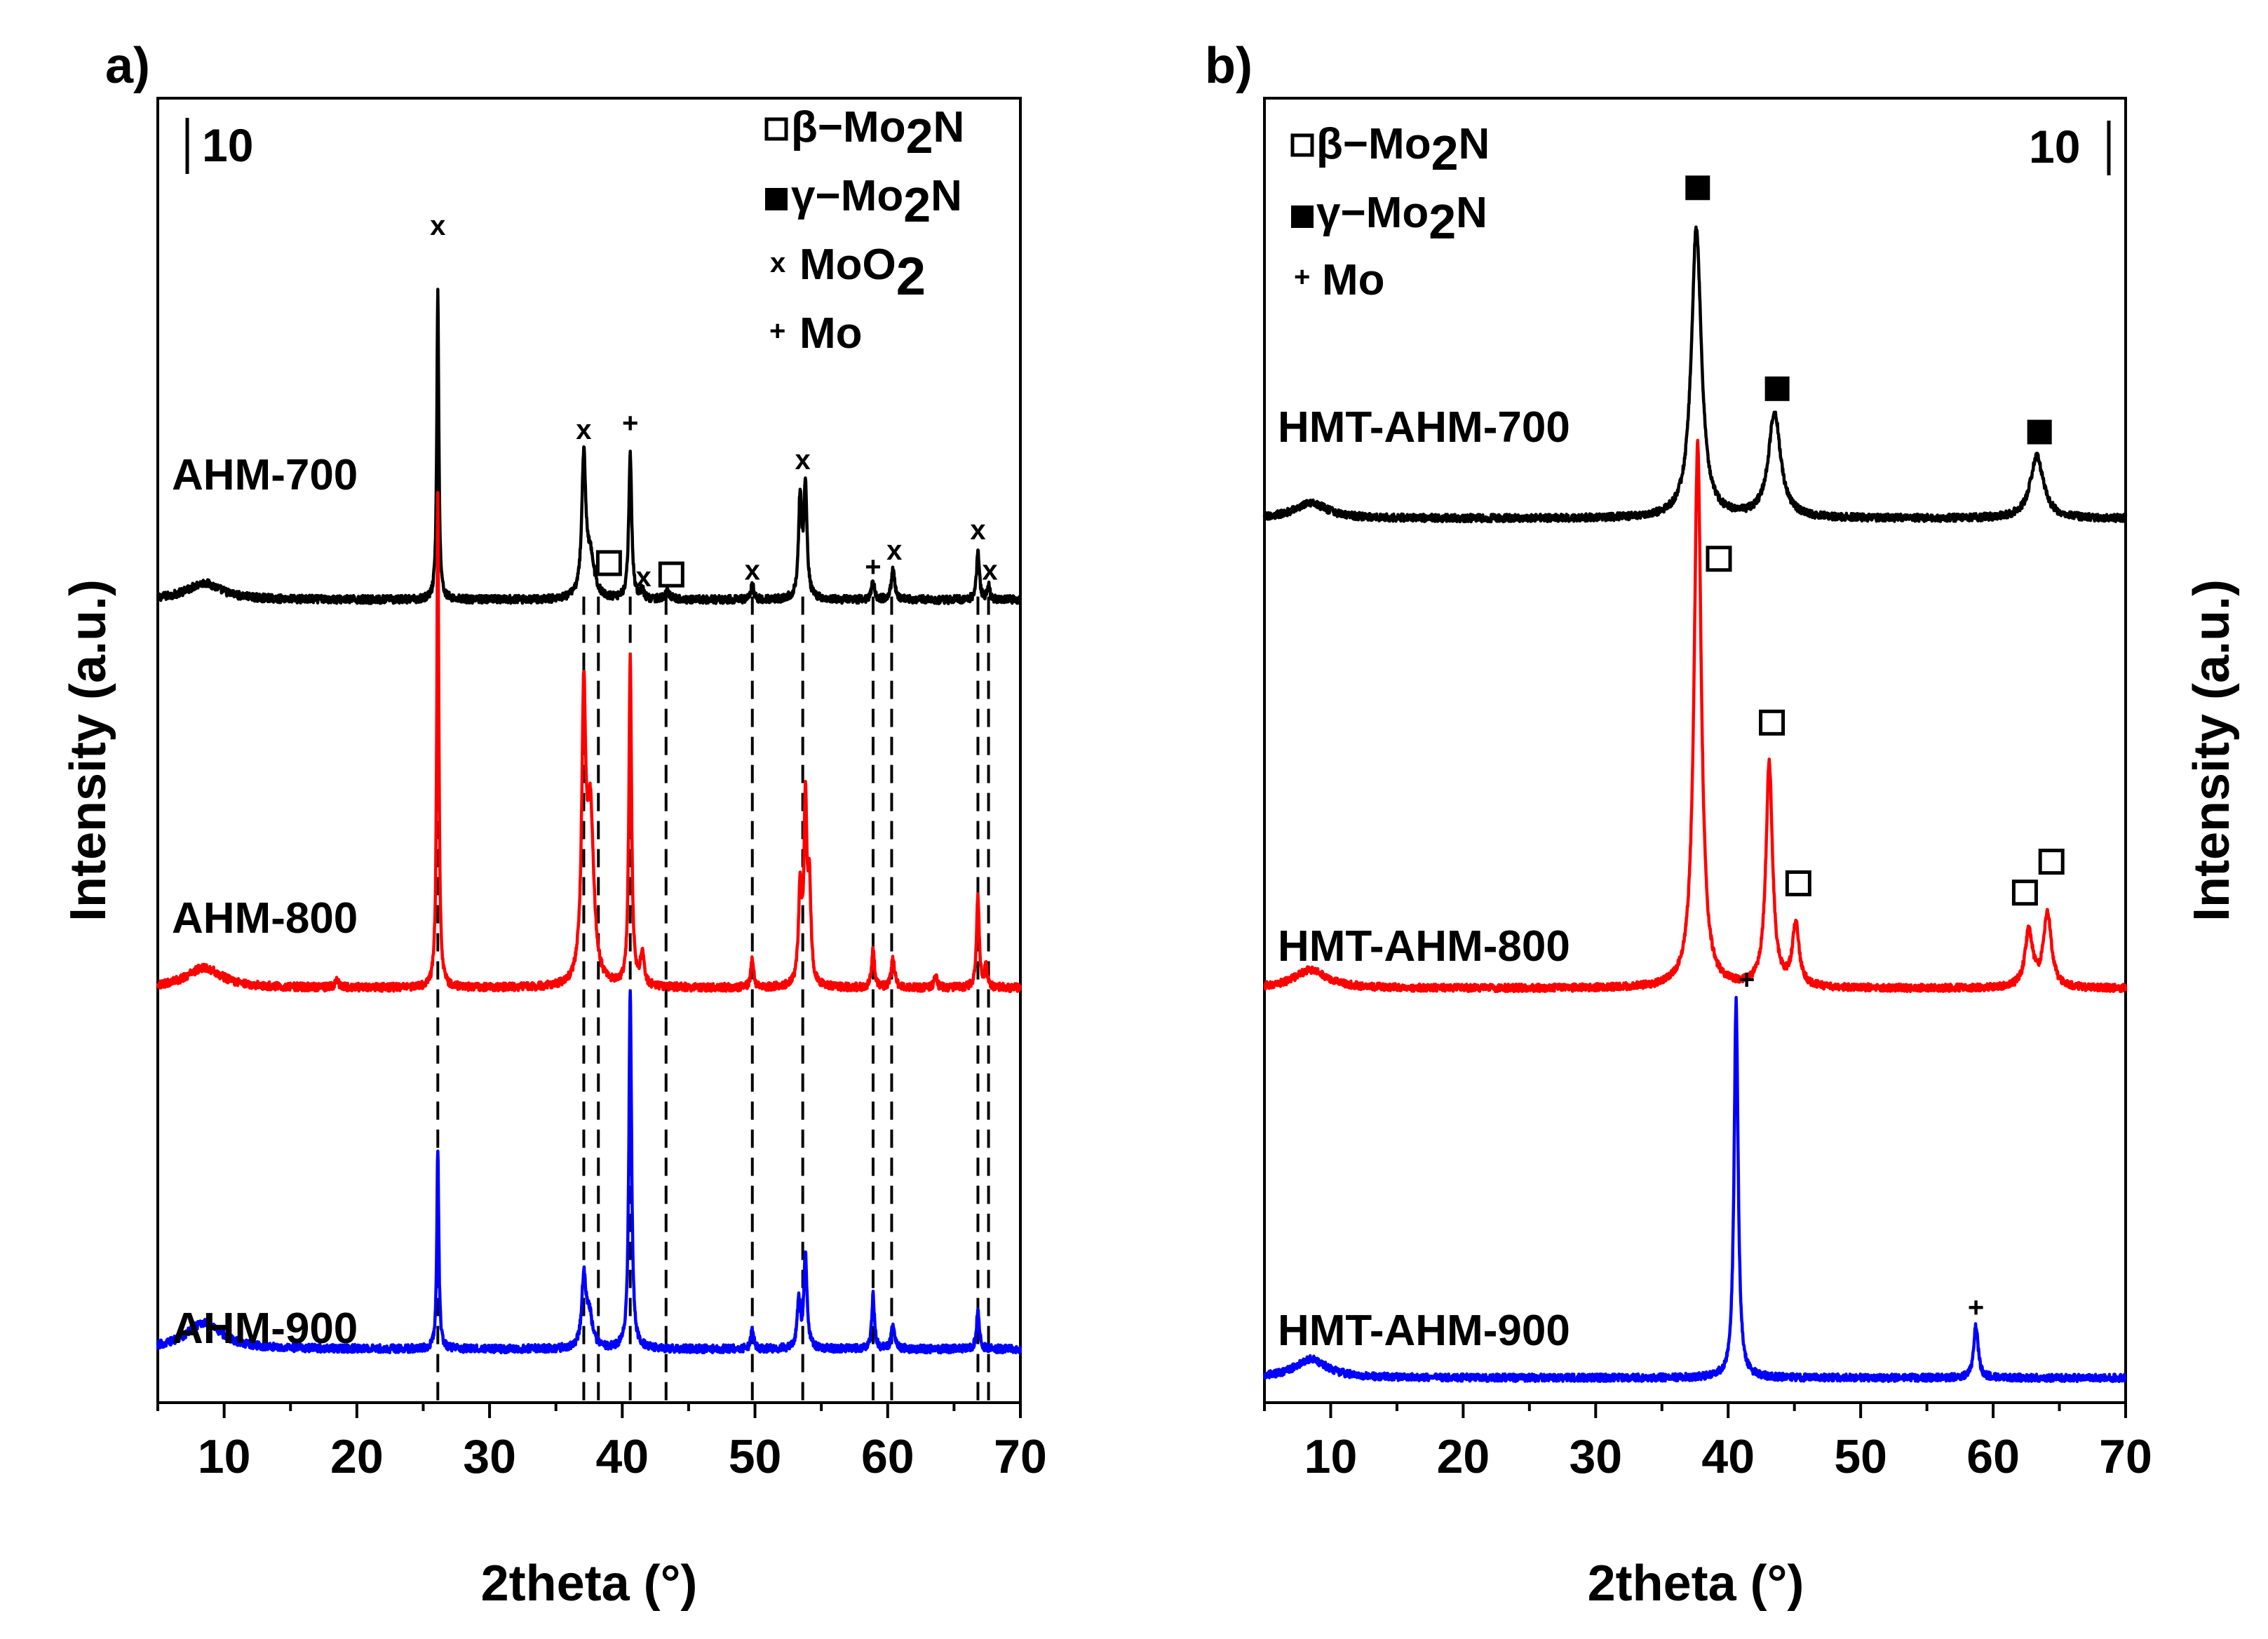 The image size is (2268, 1639). Describe the element at coordinates (622, 1457) in the screenshot. I see `x-tick-label: 40` at that location.